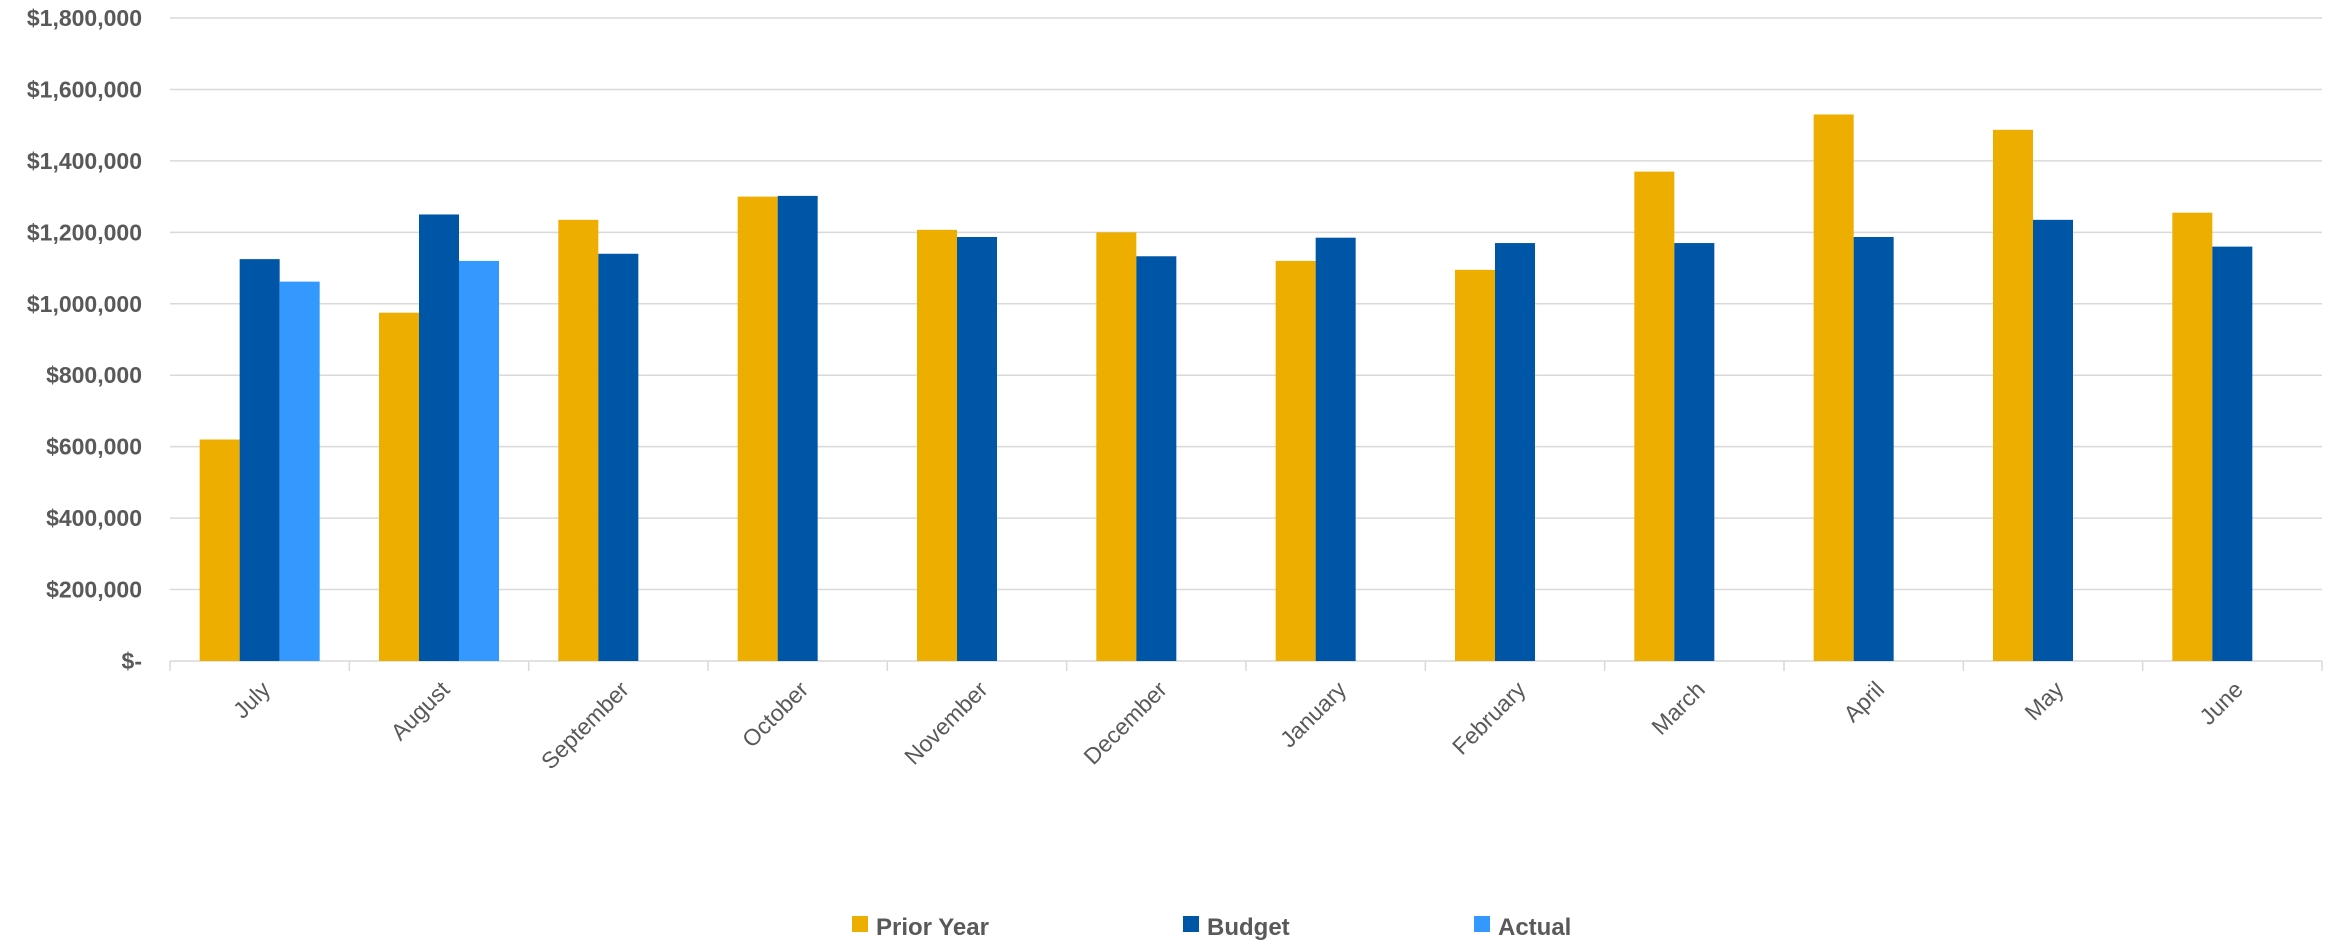 The image size is (2336, 949). I want to click on x-tick-label: August, so click(420, 710).